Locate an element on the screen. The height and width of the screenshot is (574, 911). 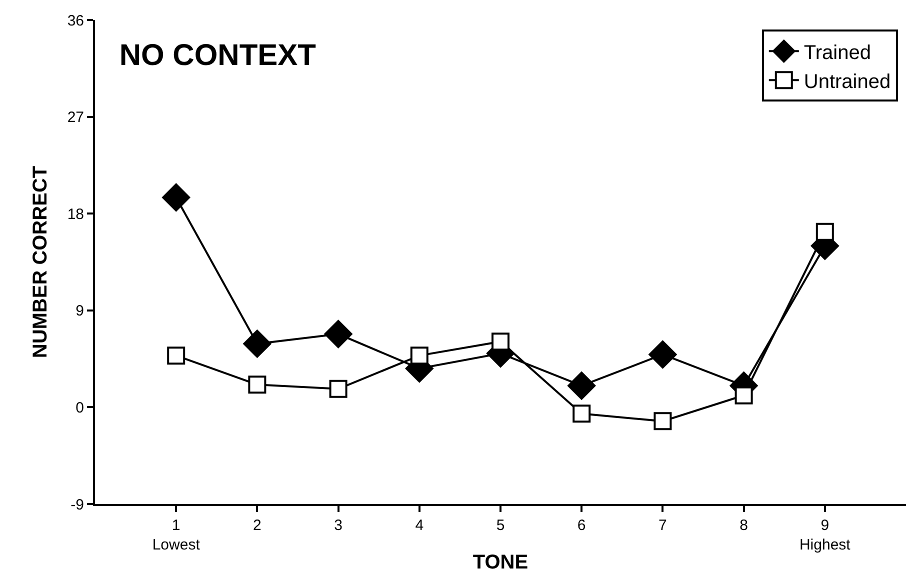
y-axis-title: NUMBER CORRECT is located at coordinates (40, 262).